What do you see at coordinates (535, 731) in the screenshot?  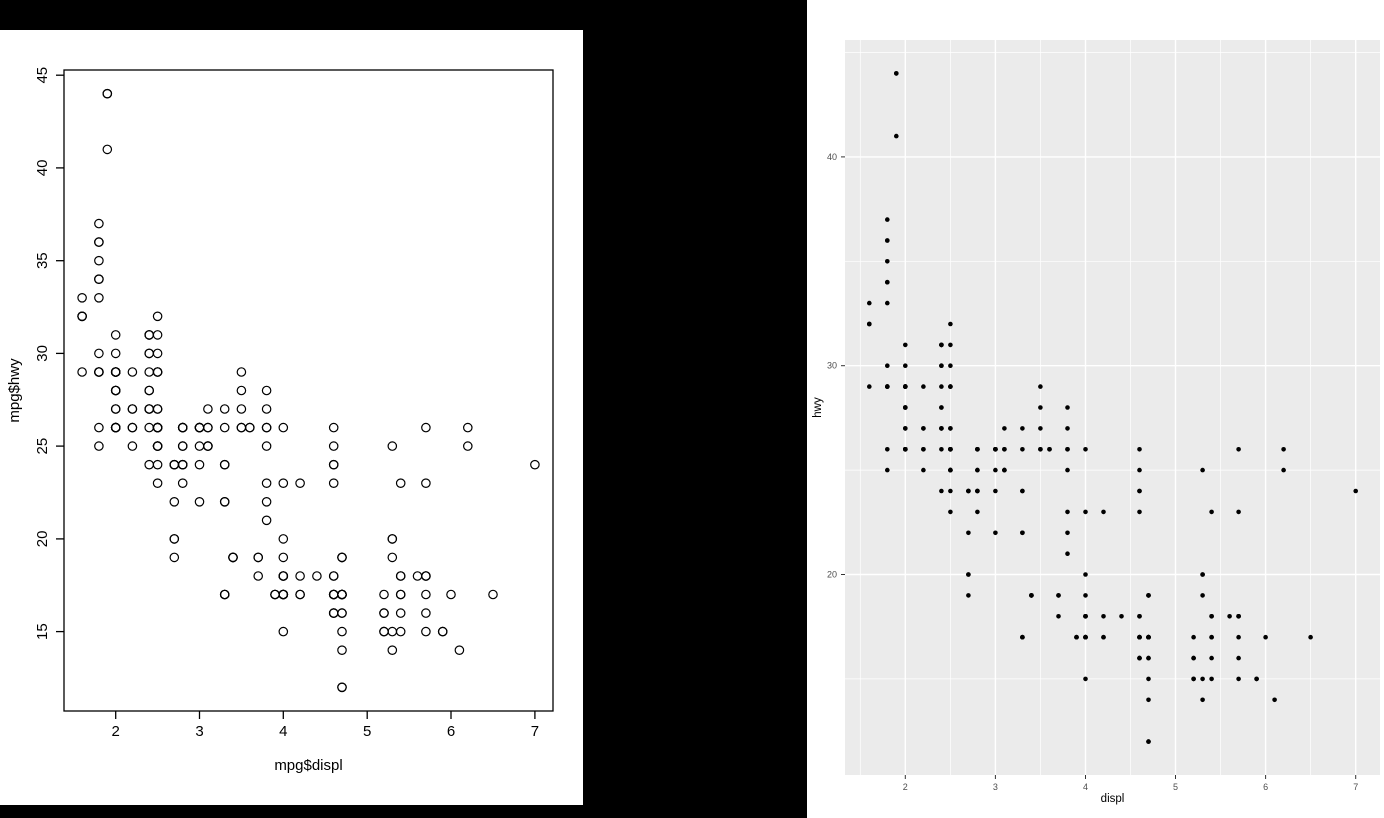 I see `x-tick-label: 7` at bounding box center [535, 731].